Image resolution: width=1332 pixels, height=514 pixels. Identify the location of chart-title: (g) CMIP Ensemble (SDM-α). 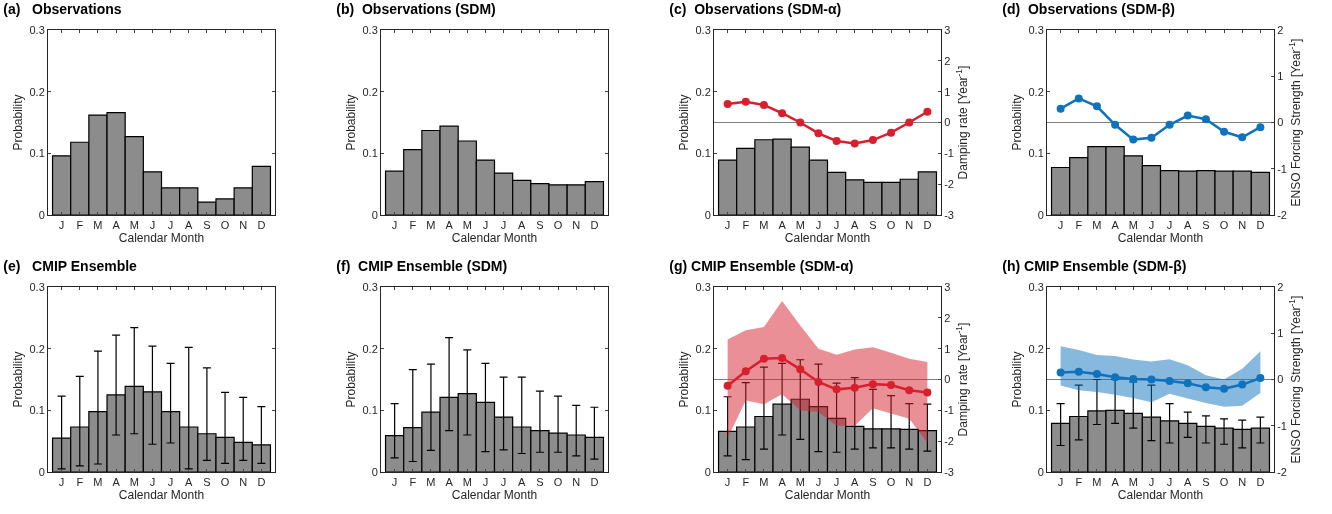
(761, 265).